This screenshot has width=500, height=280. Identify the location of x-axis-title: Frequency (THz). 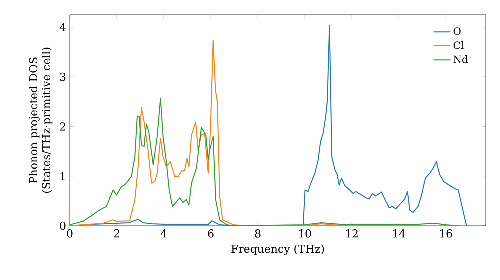
(278, 250).